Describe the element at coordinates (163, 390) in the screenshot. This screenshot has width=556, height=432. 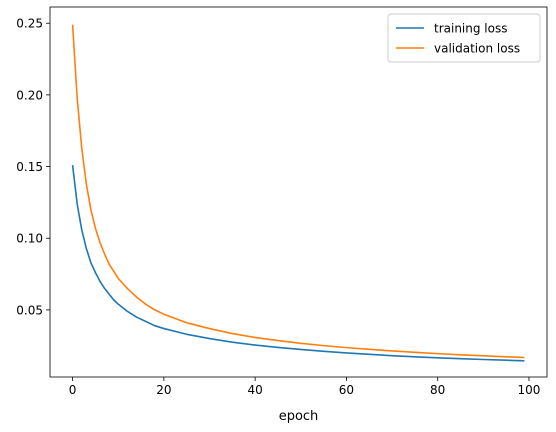
I see `x-tick-label: 20` at that location.